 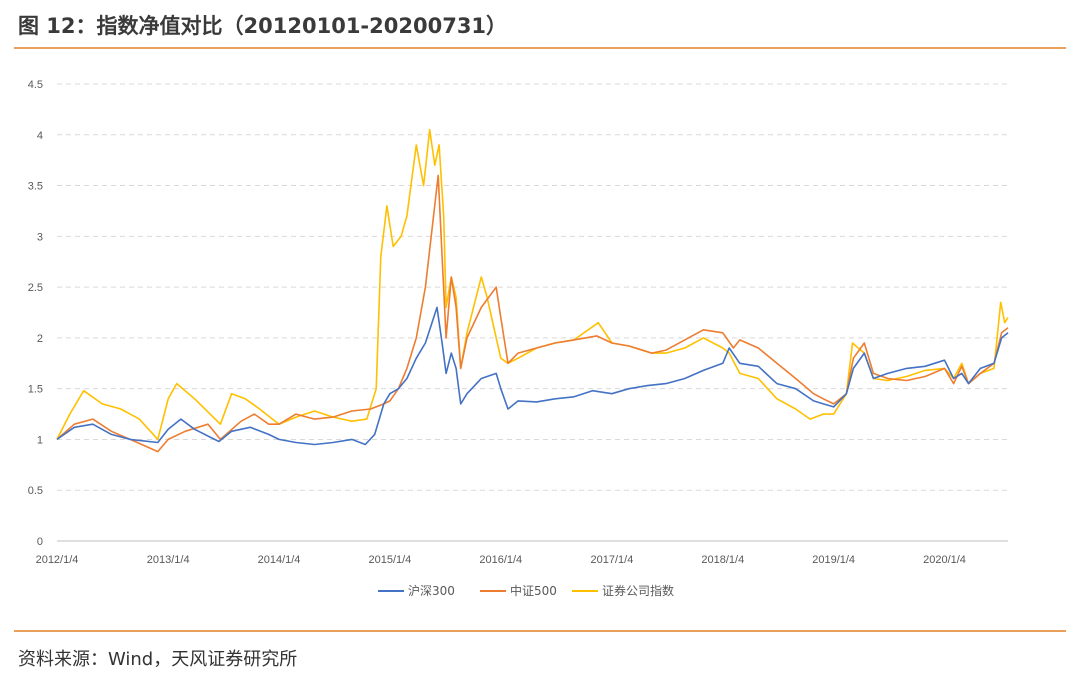 What do you see at coordinates (40, 440) in the screenshot?
I see `y-tick-label: 1` at bounding box center [40, 440].